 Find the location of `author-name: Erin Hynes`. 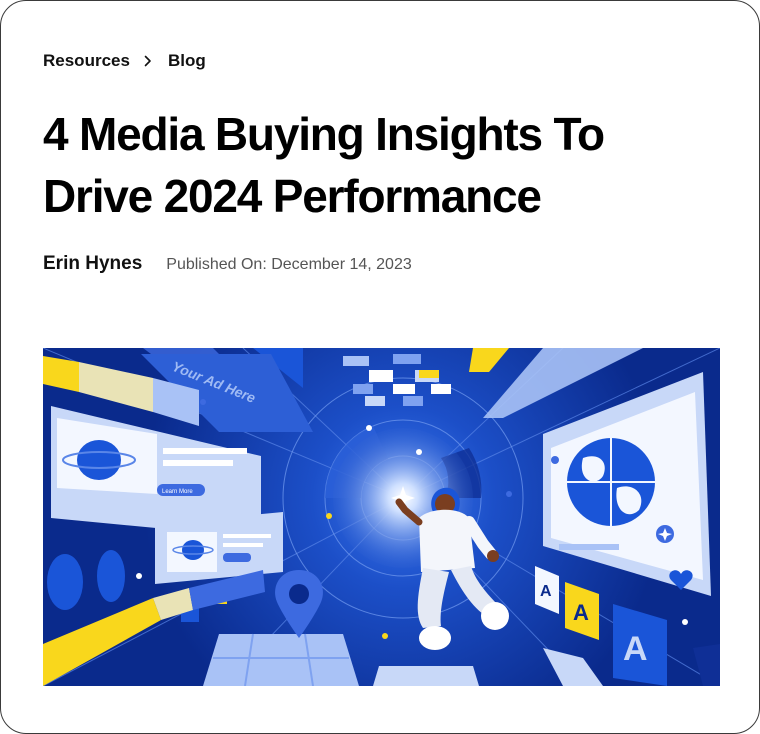

author-name: Erin Hynes is located at coordinates (93, 263).